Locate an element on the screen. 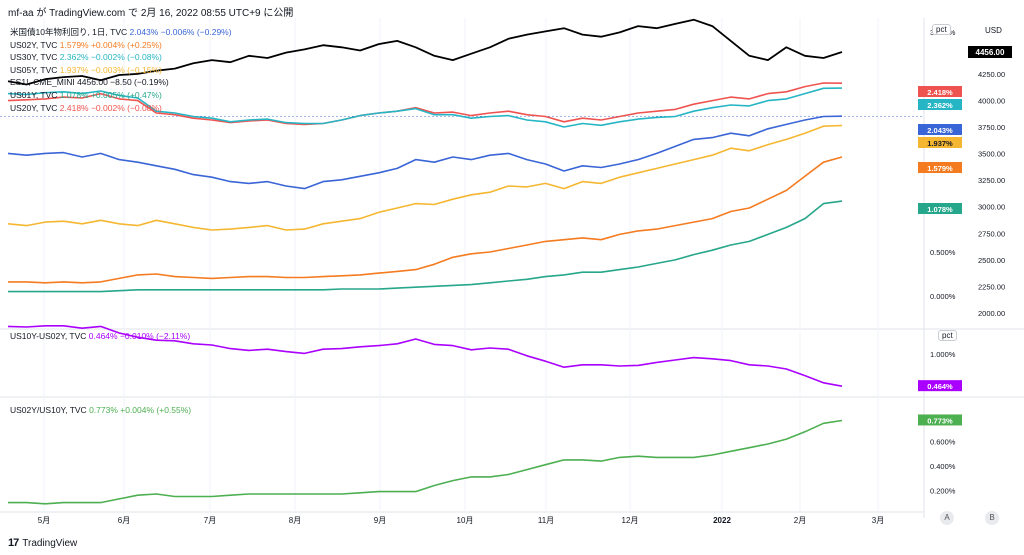  pct-tick-label: 0.000% is located at coordinates (943, 296).